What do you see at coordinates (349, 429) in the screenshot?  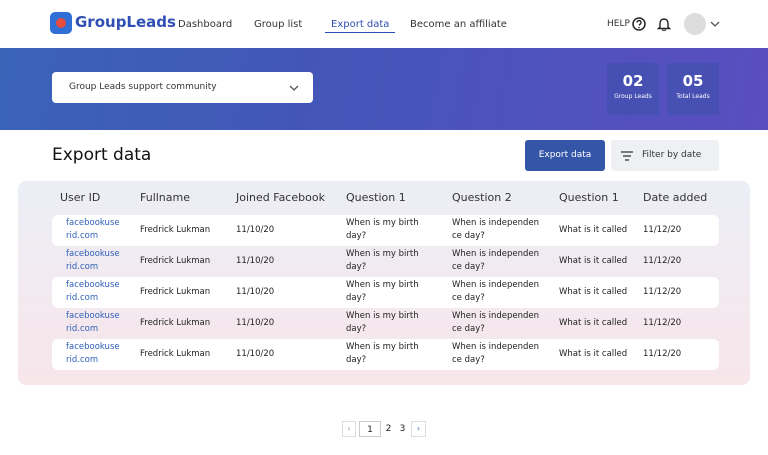 I see `prev-page: ‹` at bounding box center [349, 429].